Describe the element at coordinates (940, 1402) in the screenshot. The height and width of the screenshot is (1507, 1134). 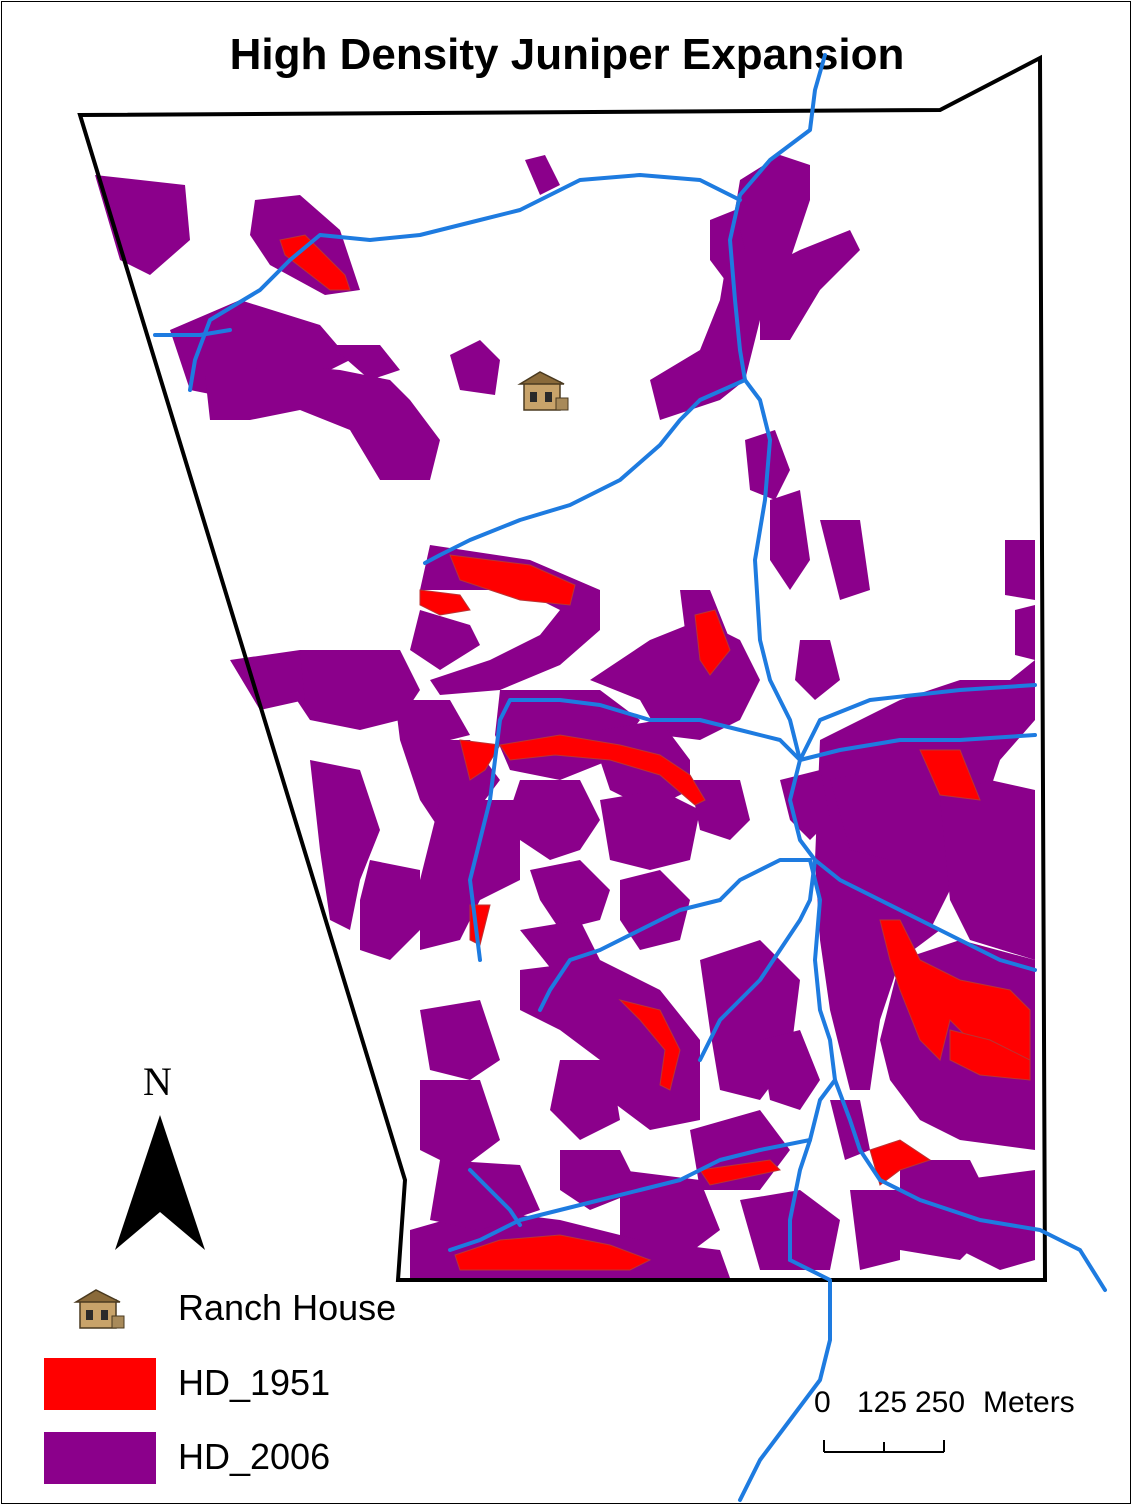
I see `scale-tick-250: 250` at that location.